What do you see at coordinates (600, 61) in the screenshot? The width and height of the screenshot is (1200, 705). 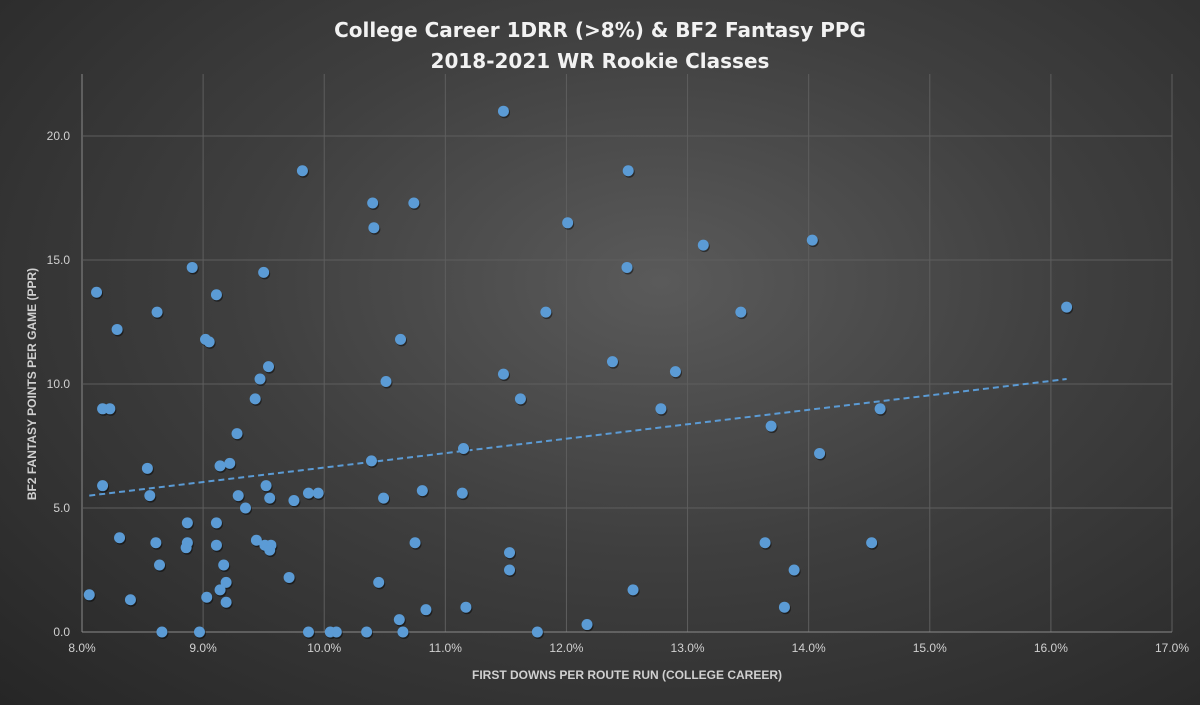 I see `chart-title-line-2: 2018-2021 WR Rookie Classes` at bounding box center [600, 61].